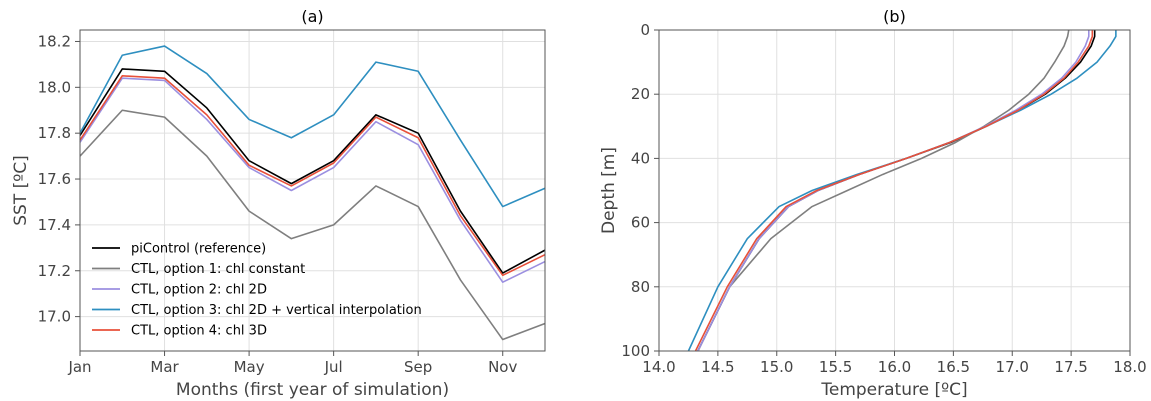 This screenshot has height=401, width=1151. What do you see at coordinates (54, 87) in the screenshot?
I see `y-tick-label: 18.0` at bounding box center [54, 87].